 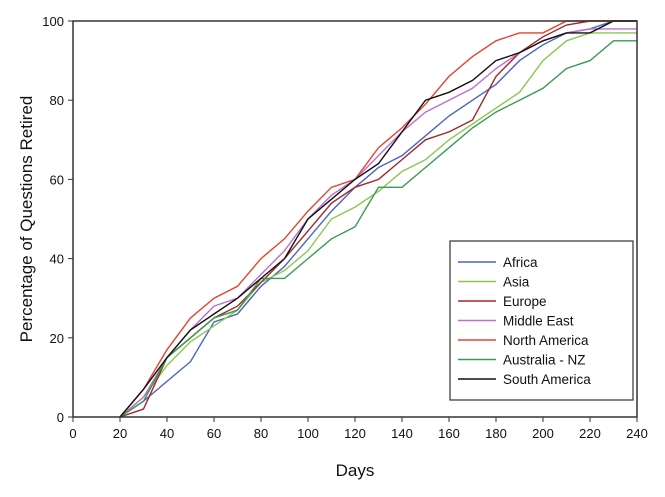 What do you see at coordinates (57, 100) in the screenshot?
I see `y-tick-label: 80` at bounding box center [57, 100].